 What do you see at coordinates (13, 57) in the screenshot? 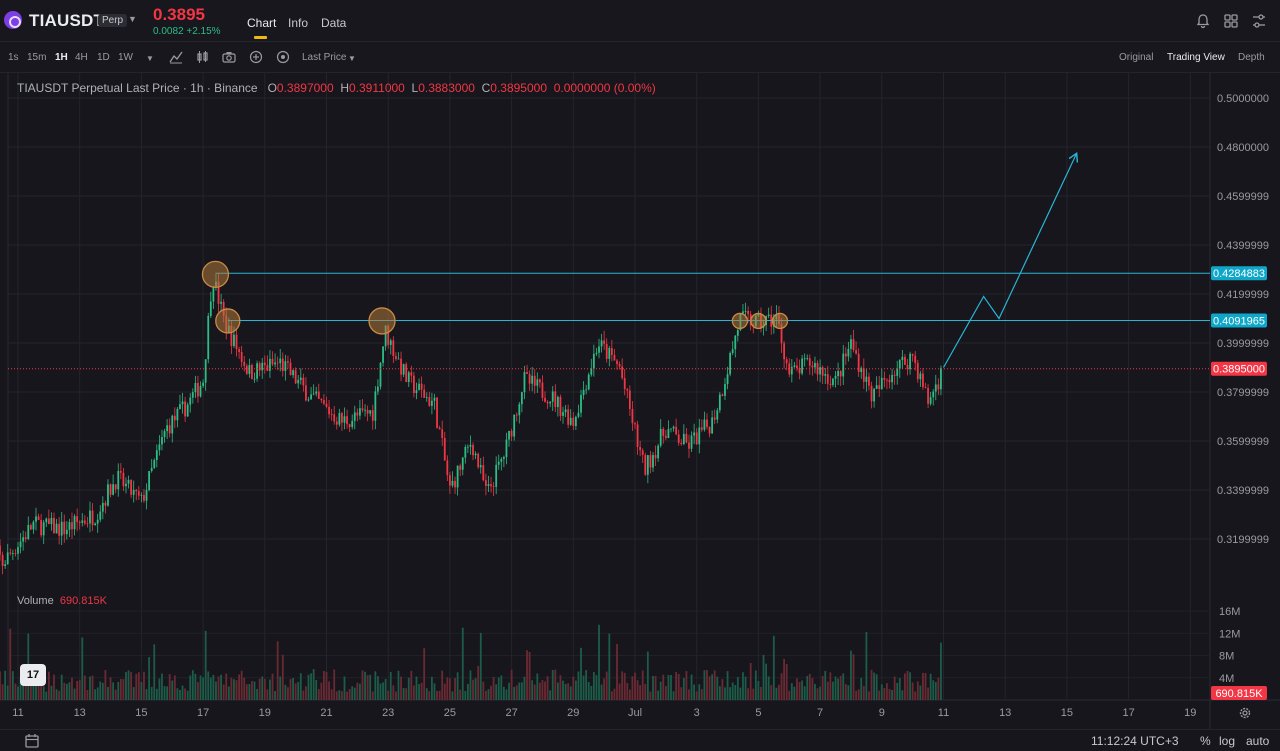
I see `interval-1s: 1s` at bounding box center [13, 57].